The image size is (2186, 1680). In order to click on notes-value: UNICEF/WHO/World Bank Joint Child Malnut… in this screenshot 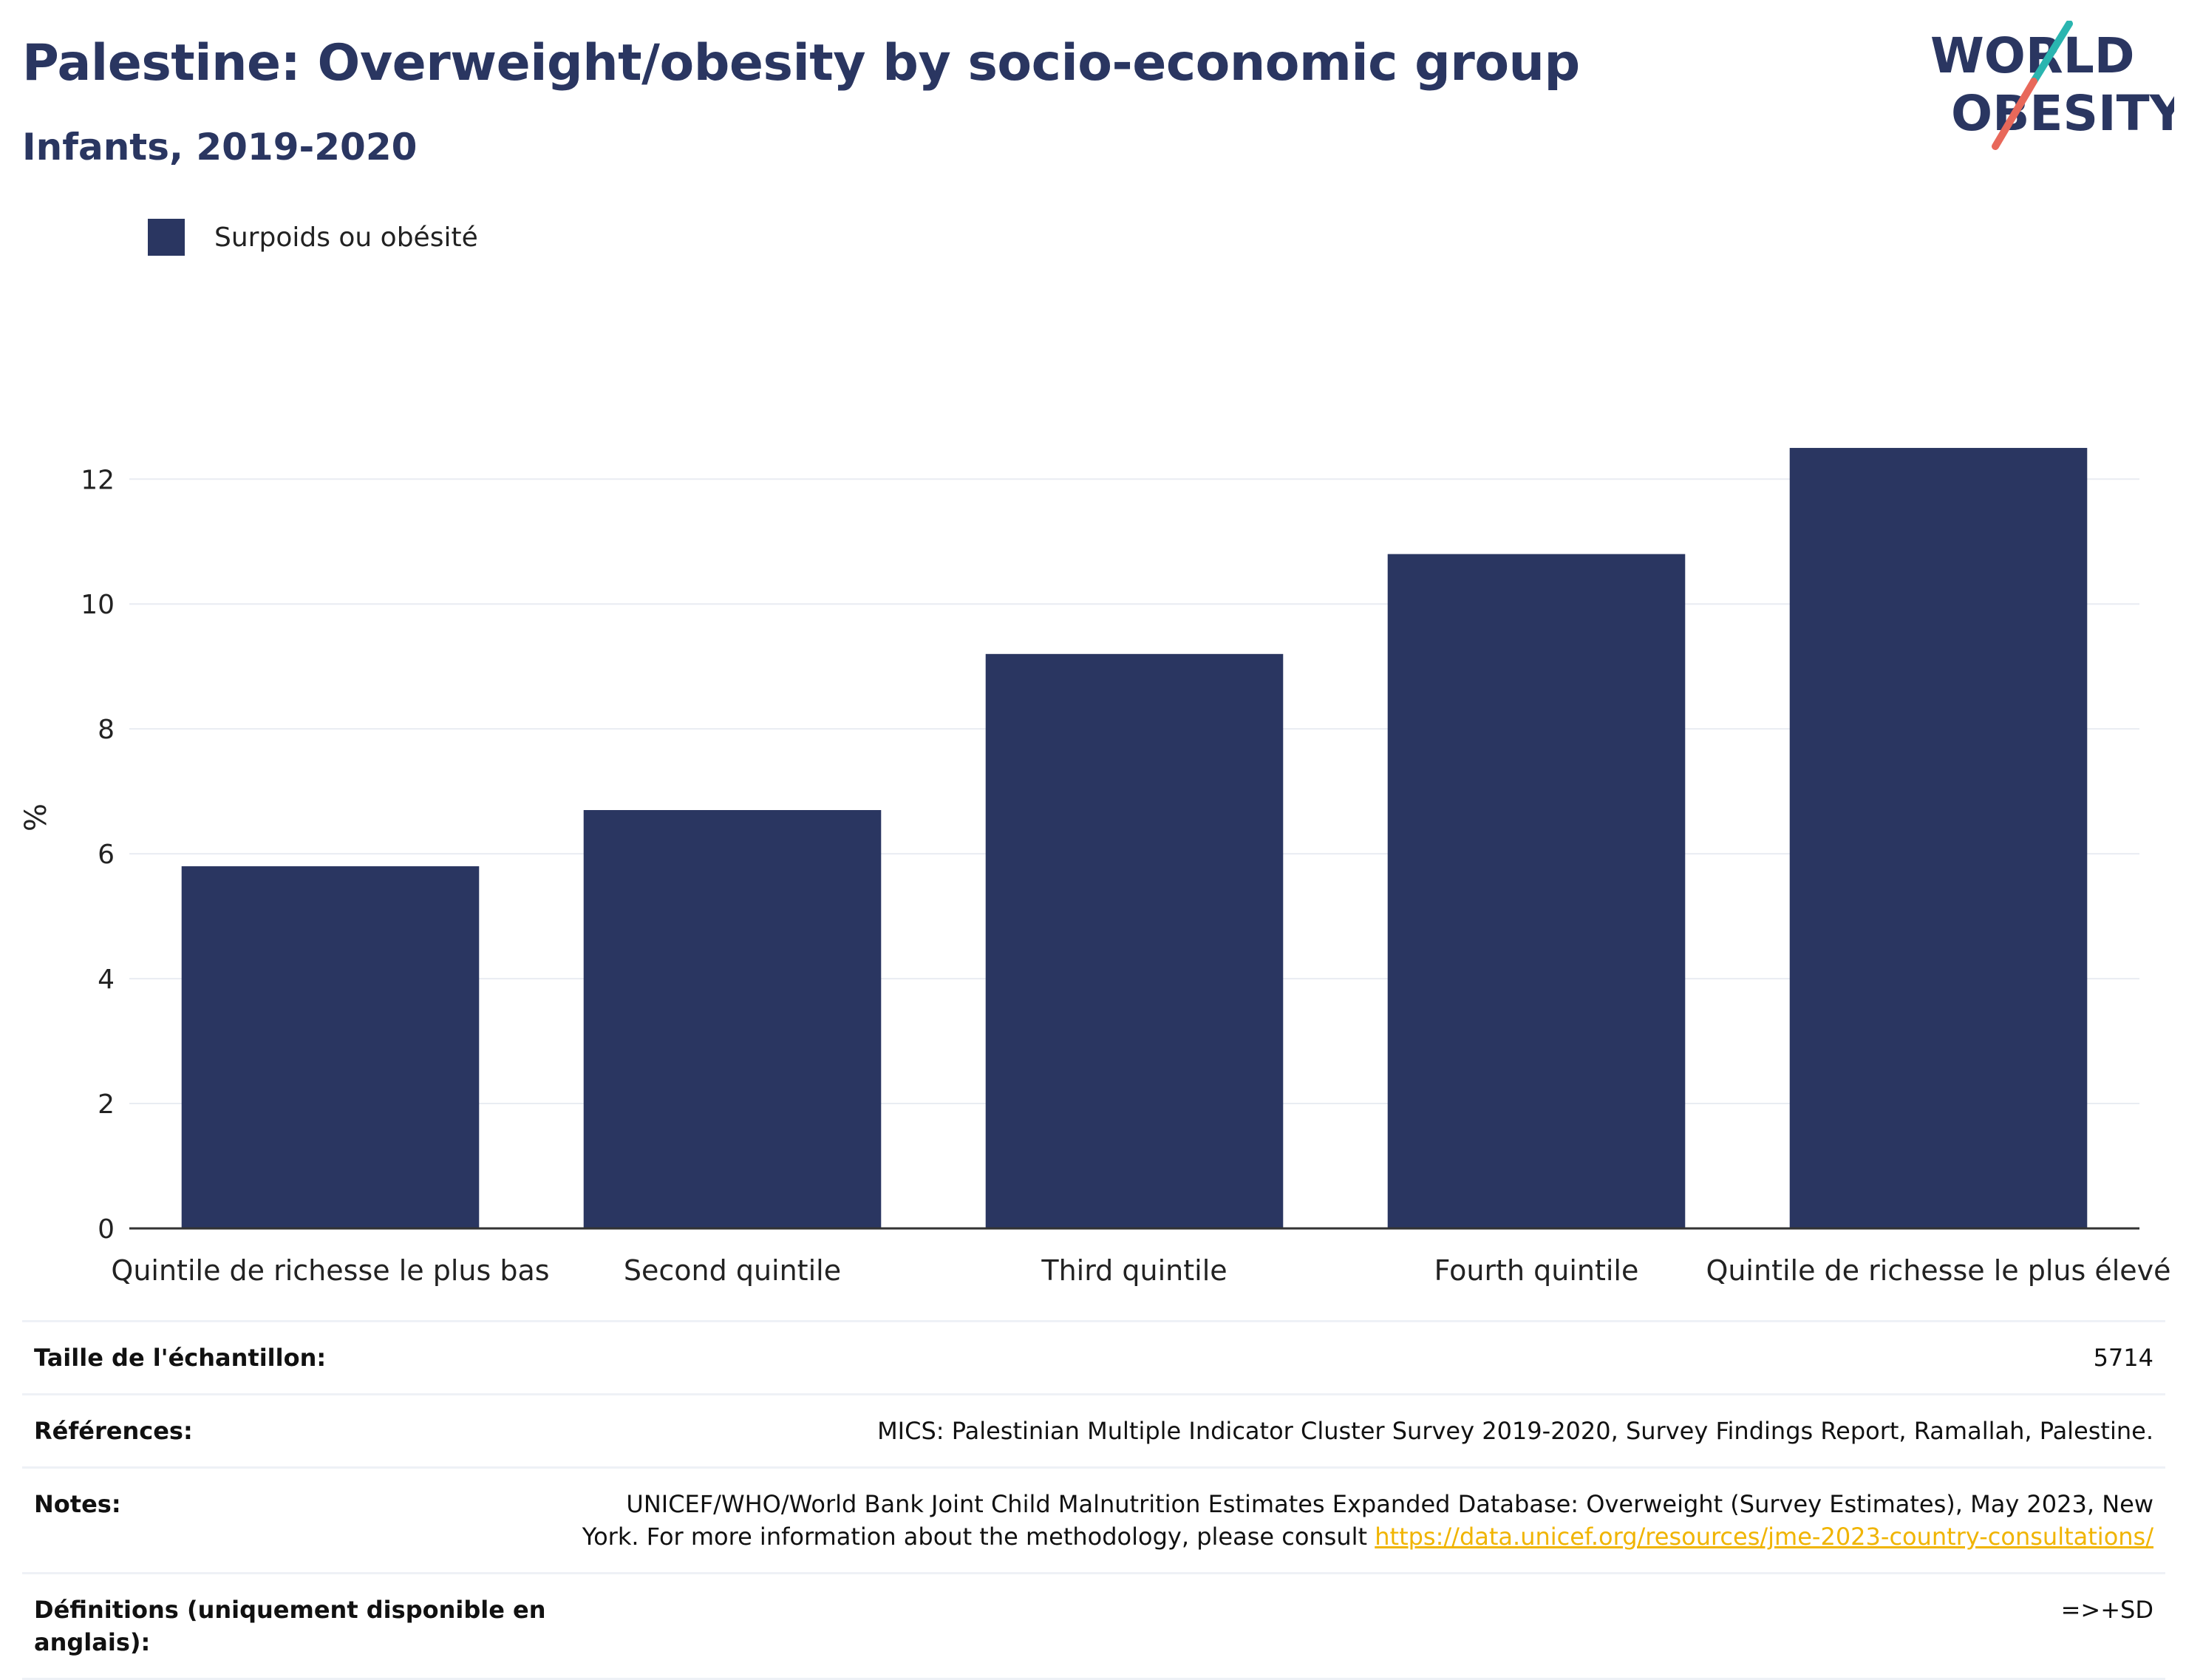, I will do `click(1352, 1521)`.